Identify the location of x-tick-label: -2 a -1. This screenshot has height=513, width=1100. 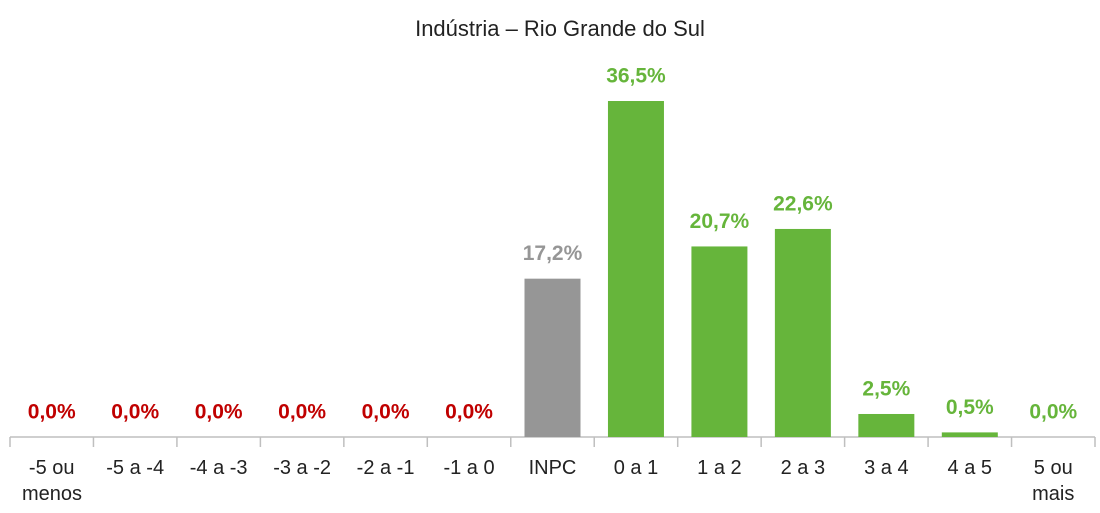
(385, 468).